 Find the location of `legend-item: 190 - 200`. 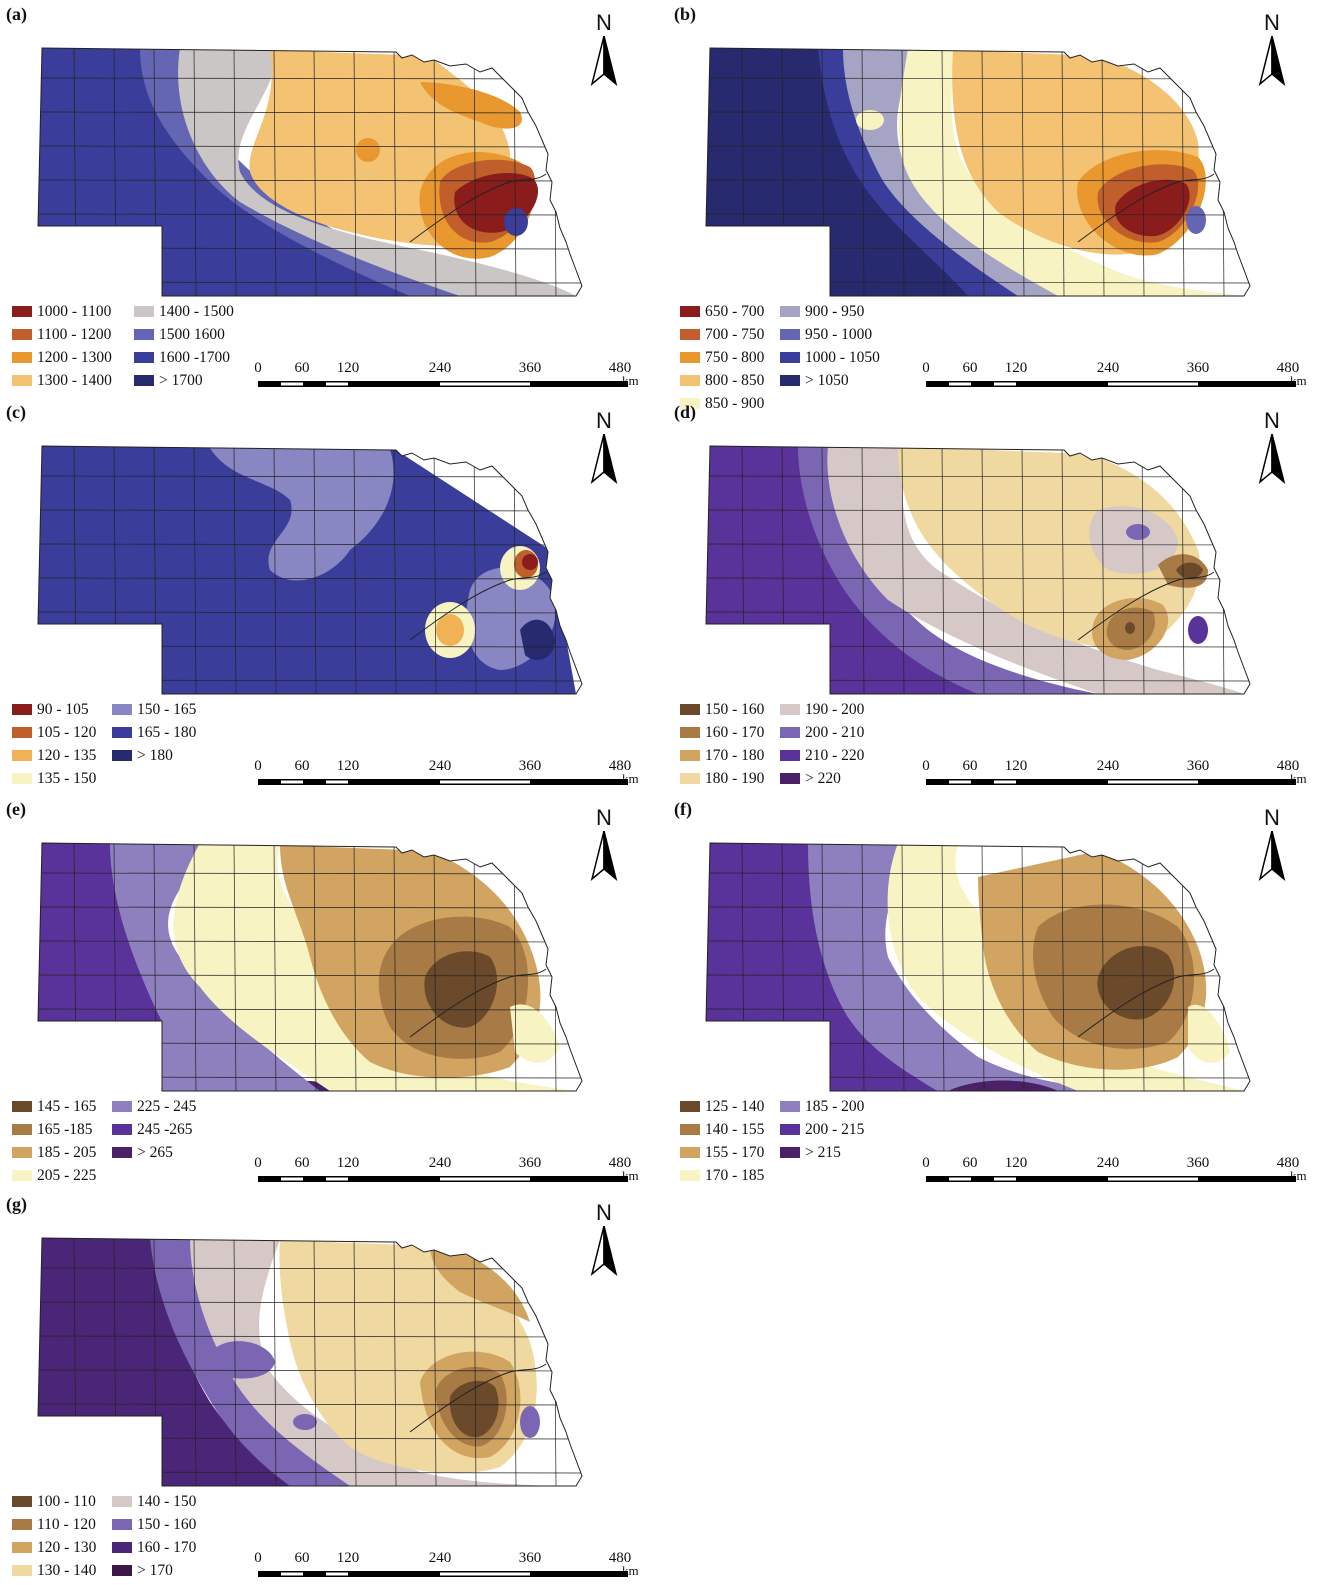

legend-item: 190 - 200 is located at coordinates (845, 709).